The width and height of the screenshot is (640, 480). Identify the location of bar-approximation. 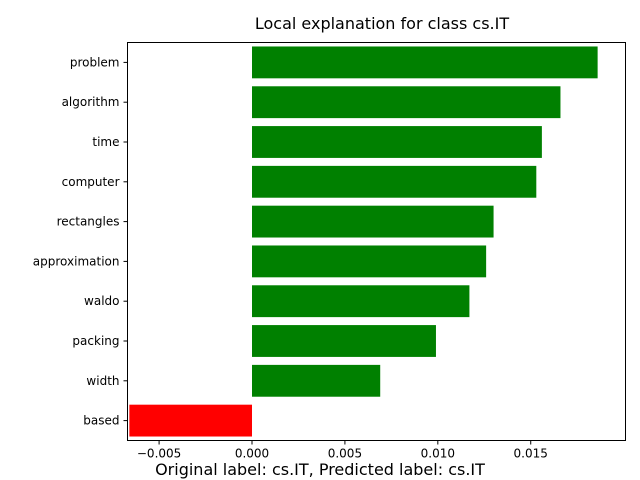
(369, 261).